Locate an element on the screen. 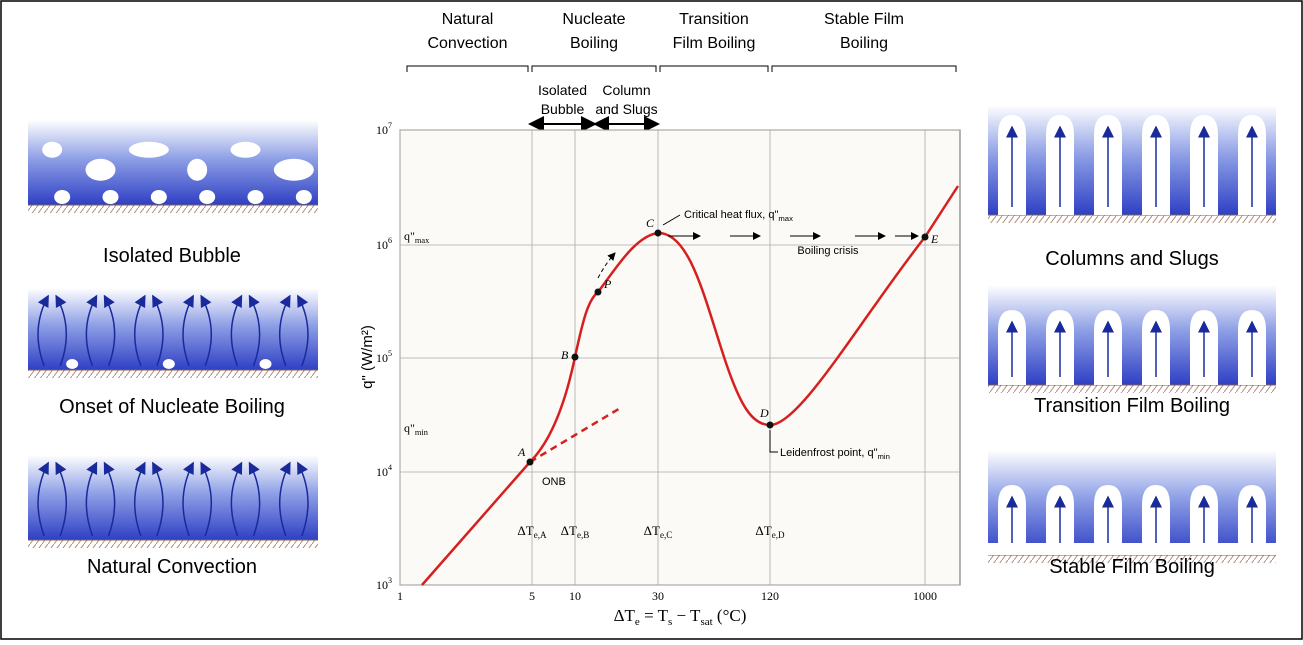 This screenshot has height=645, width=1303. label: Convection is located at coordinates (467, 43).